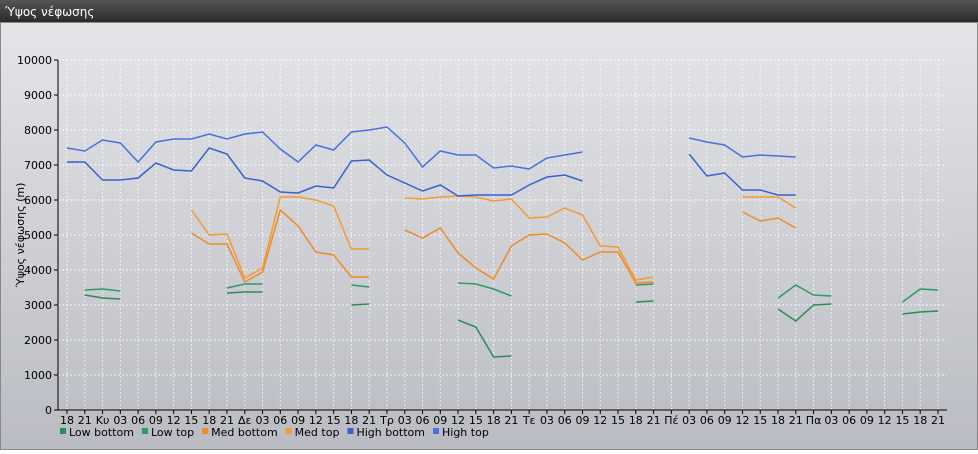 Image resolution: width=978 pixels, height=454 pixels. Describe the element at coordinates (20, 236) in the screenshot. I see `y-axis-label: Ύψος νέφωσης (m)` at that location.